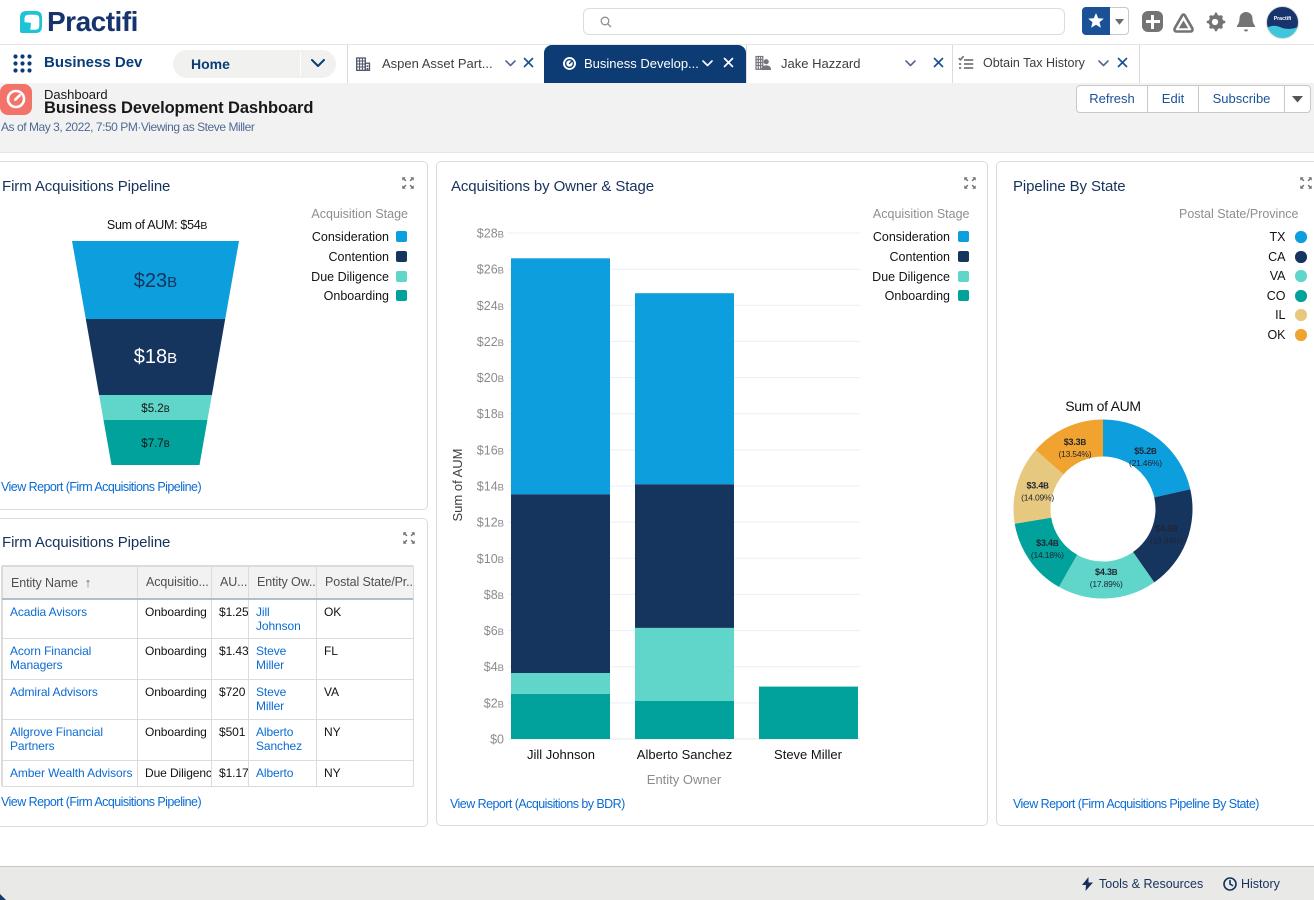  Describe the element at coordinates (155, 444) in the screenshot. I see `svg-text: $7.7B` at that location.